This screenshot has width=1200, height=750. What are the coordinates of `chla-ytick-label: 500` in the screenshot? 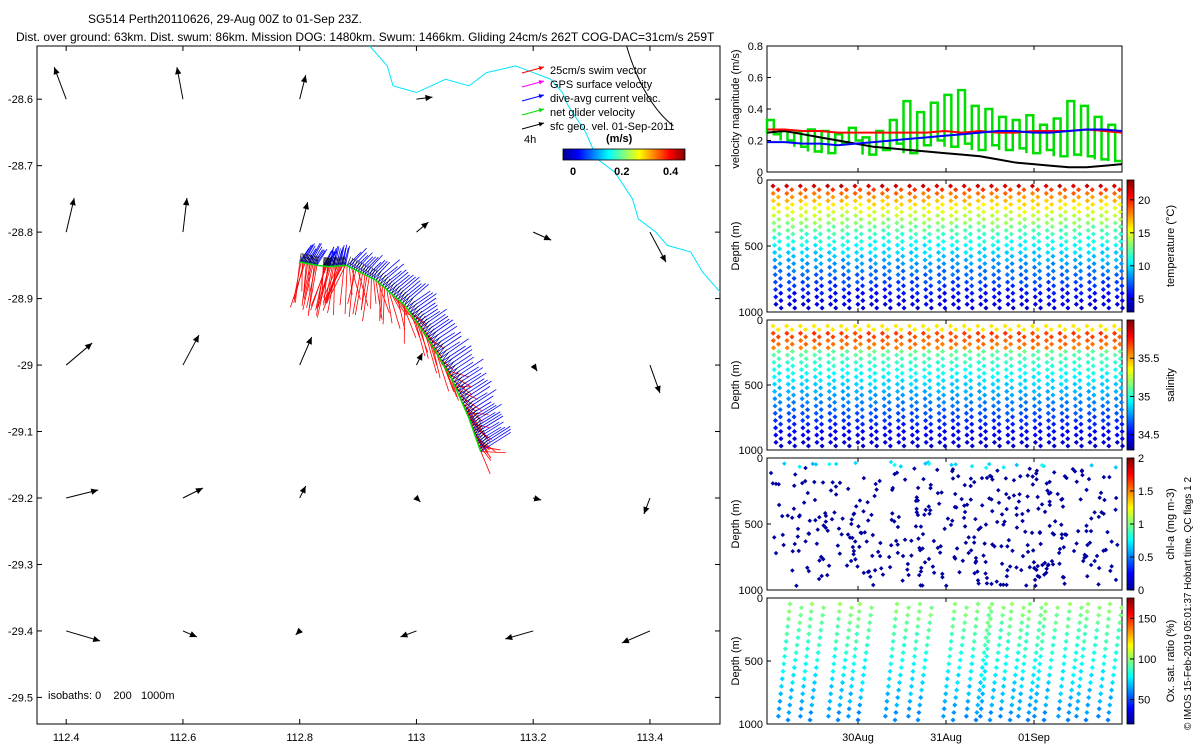 It's located at (754, 525).